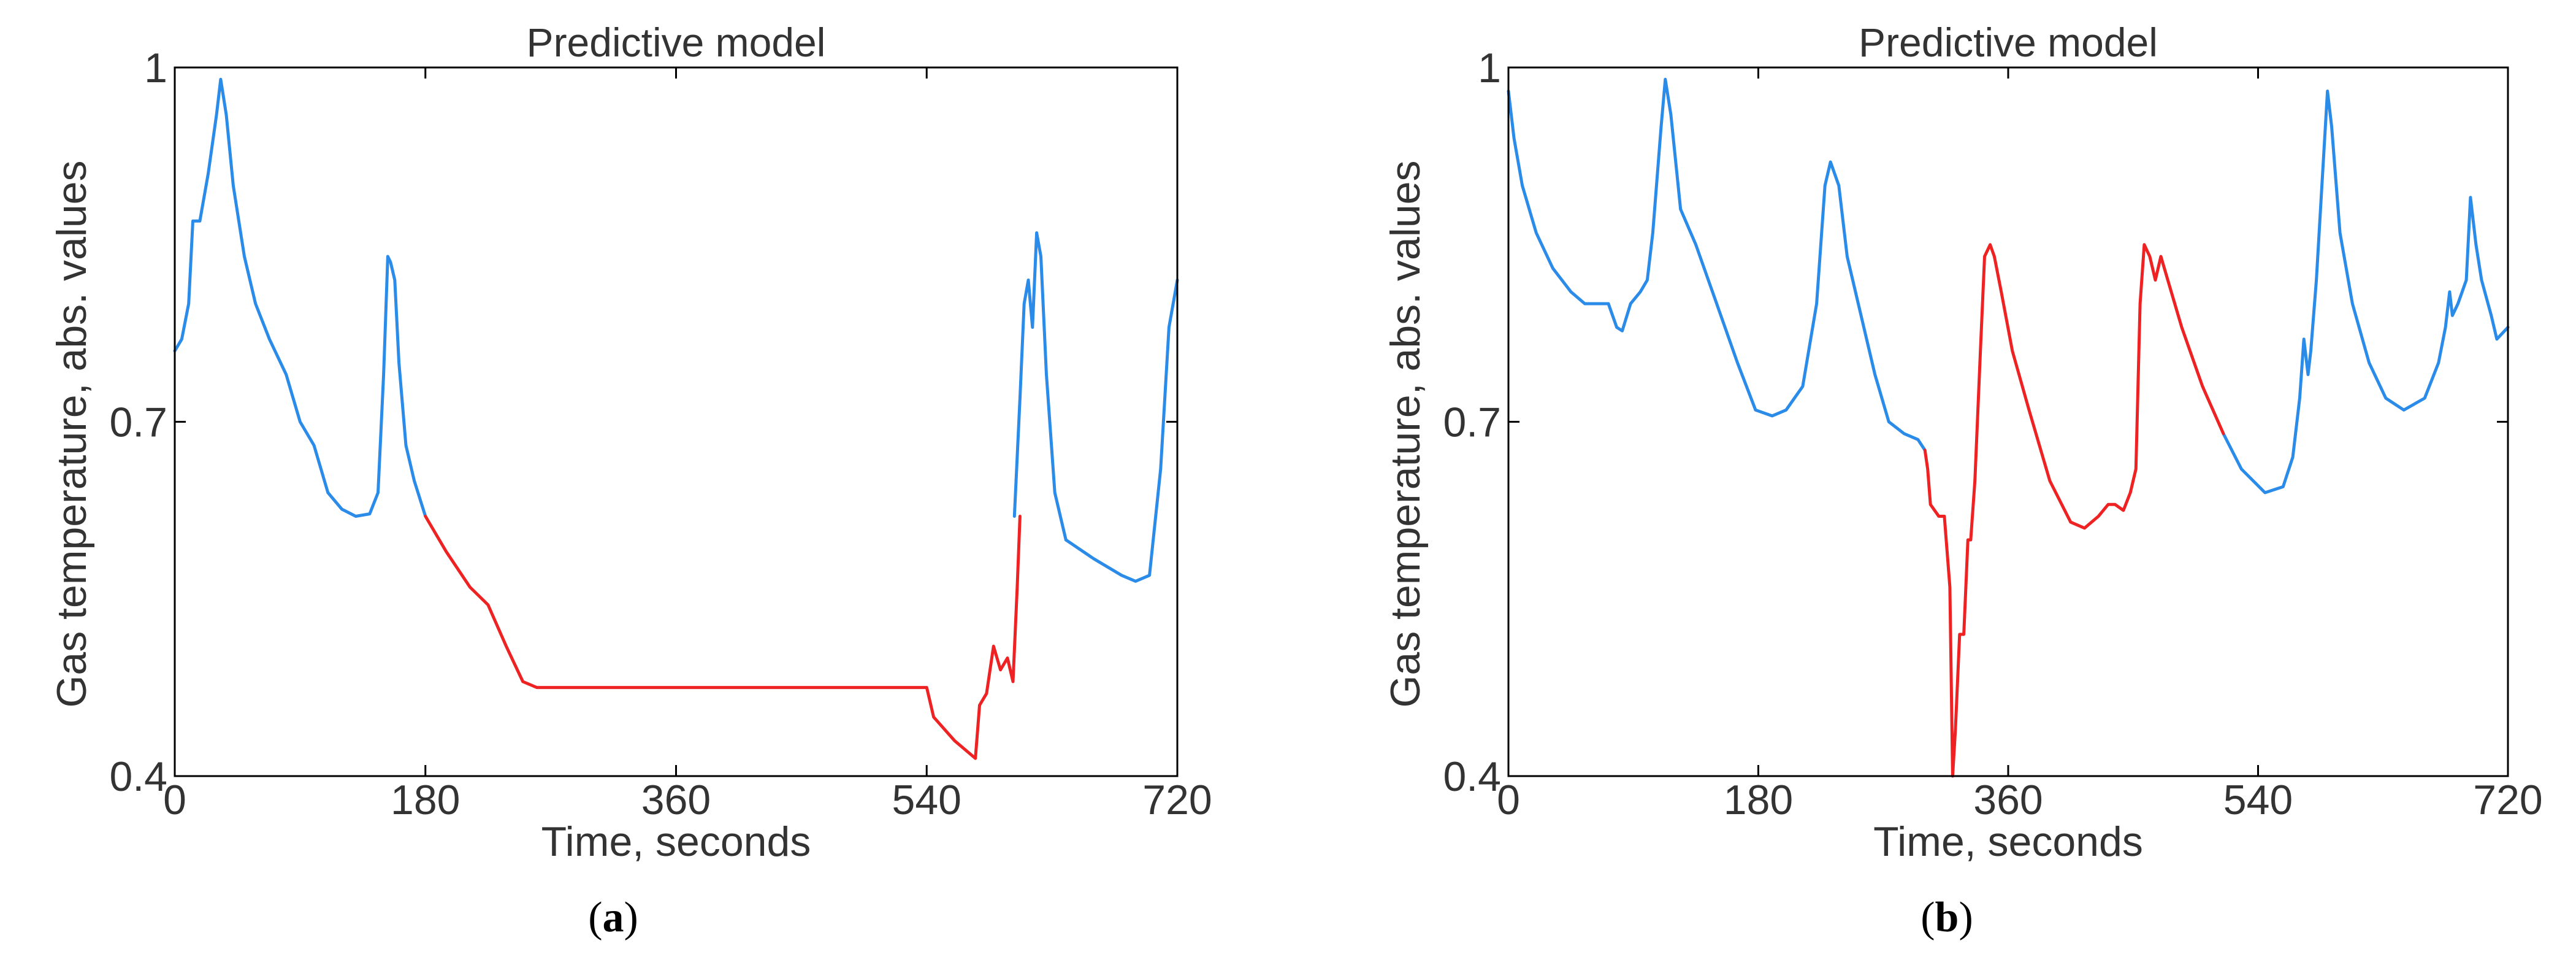  I want to click on panel-letter: a, so click(613, 918).